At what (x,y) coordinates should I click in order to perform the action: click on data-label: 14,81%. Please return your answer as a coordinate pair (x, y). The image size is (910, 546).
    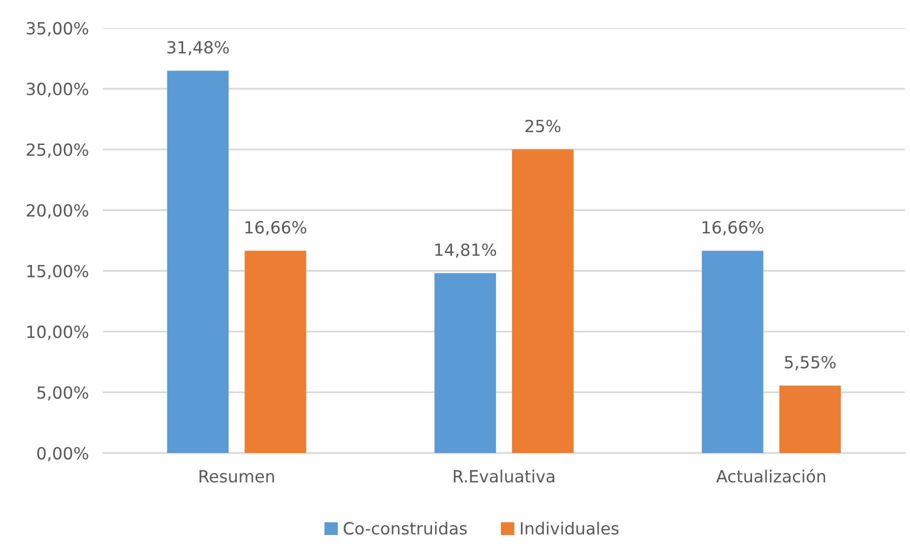
    Looking at the image, I should click on (465, 250).